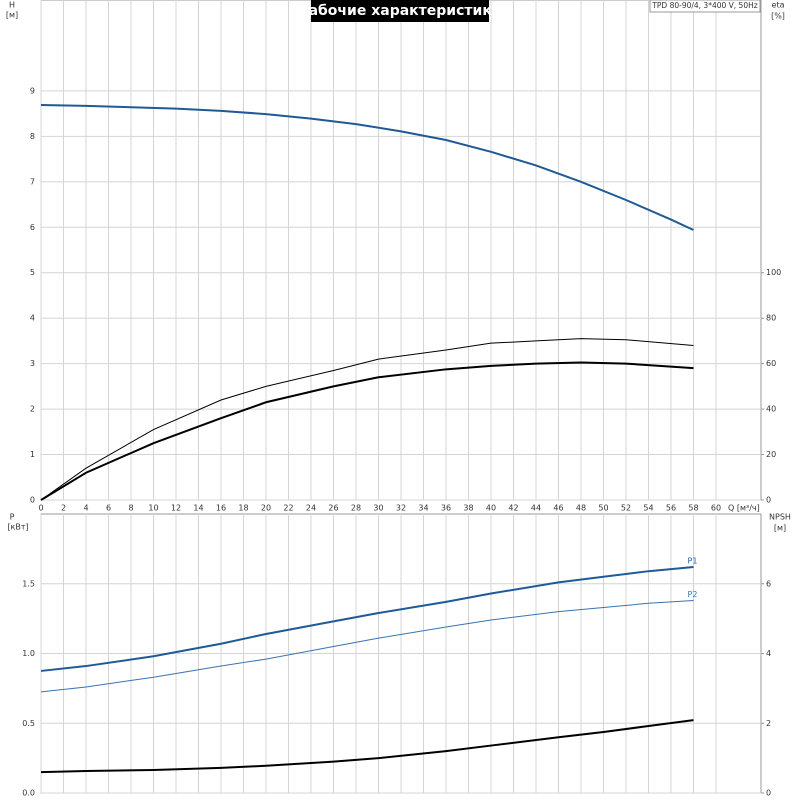  I want to click on subtitle-box, so click(705, 6).